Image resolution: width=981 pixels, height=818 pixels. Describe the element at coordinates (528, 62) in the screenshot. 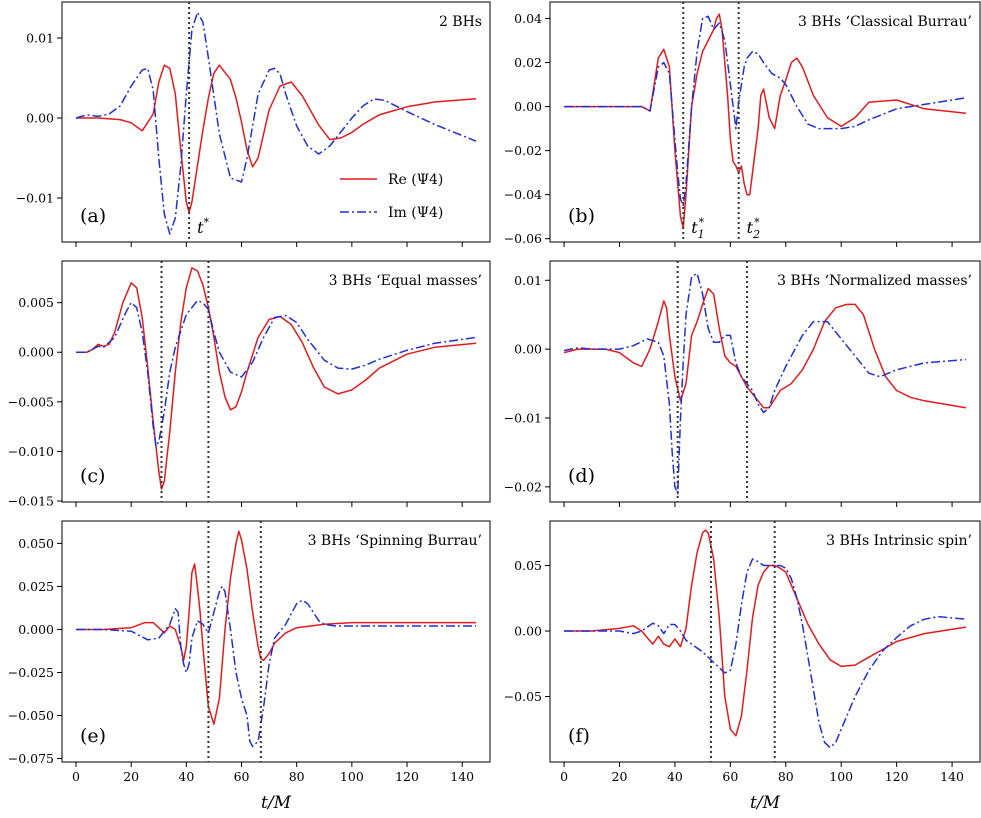

I see `y-tick-label: 0.02` at that location.